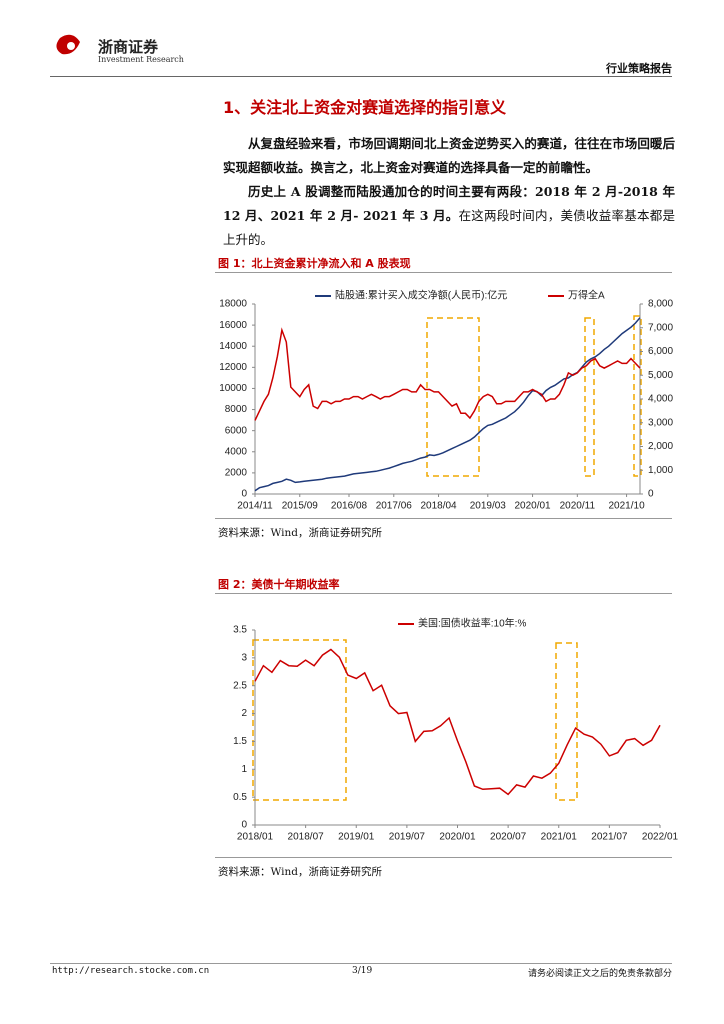 The height and width of the screenshot is (1024, 724). Describe the element at coordinates (236, 473) in the screenshot. I see `y-tick-label: 2000` at that location.